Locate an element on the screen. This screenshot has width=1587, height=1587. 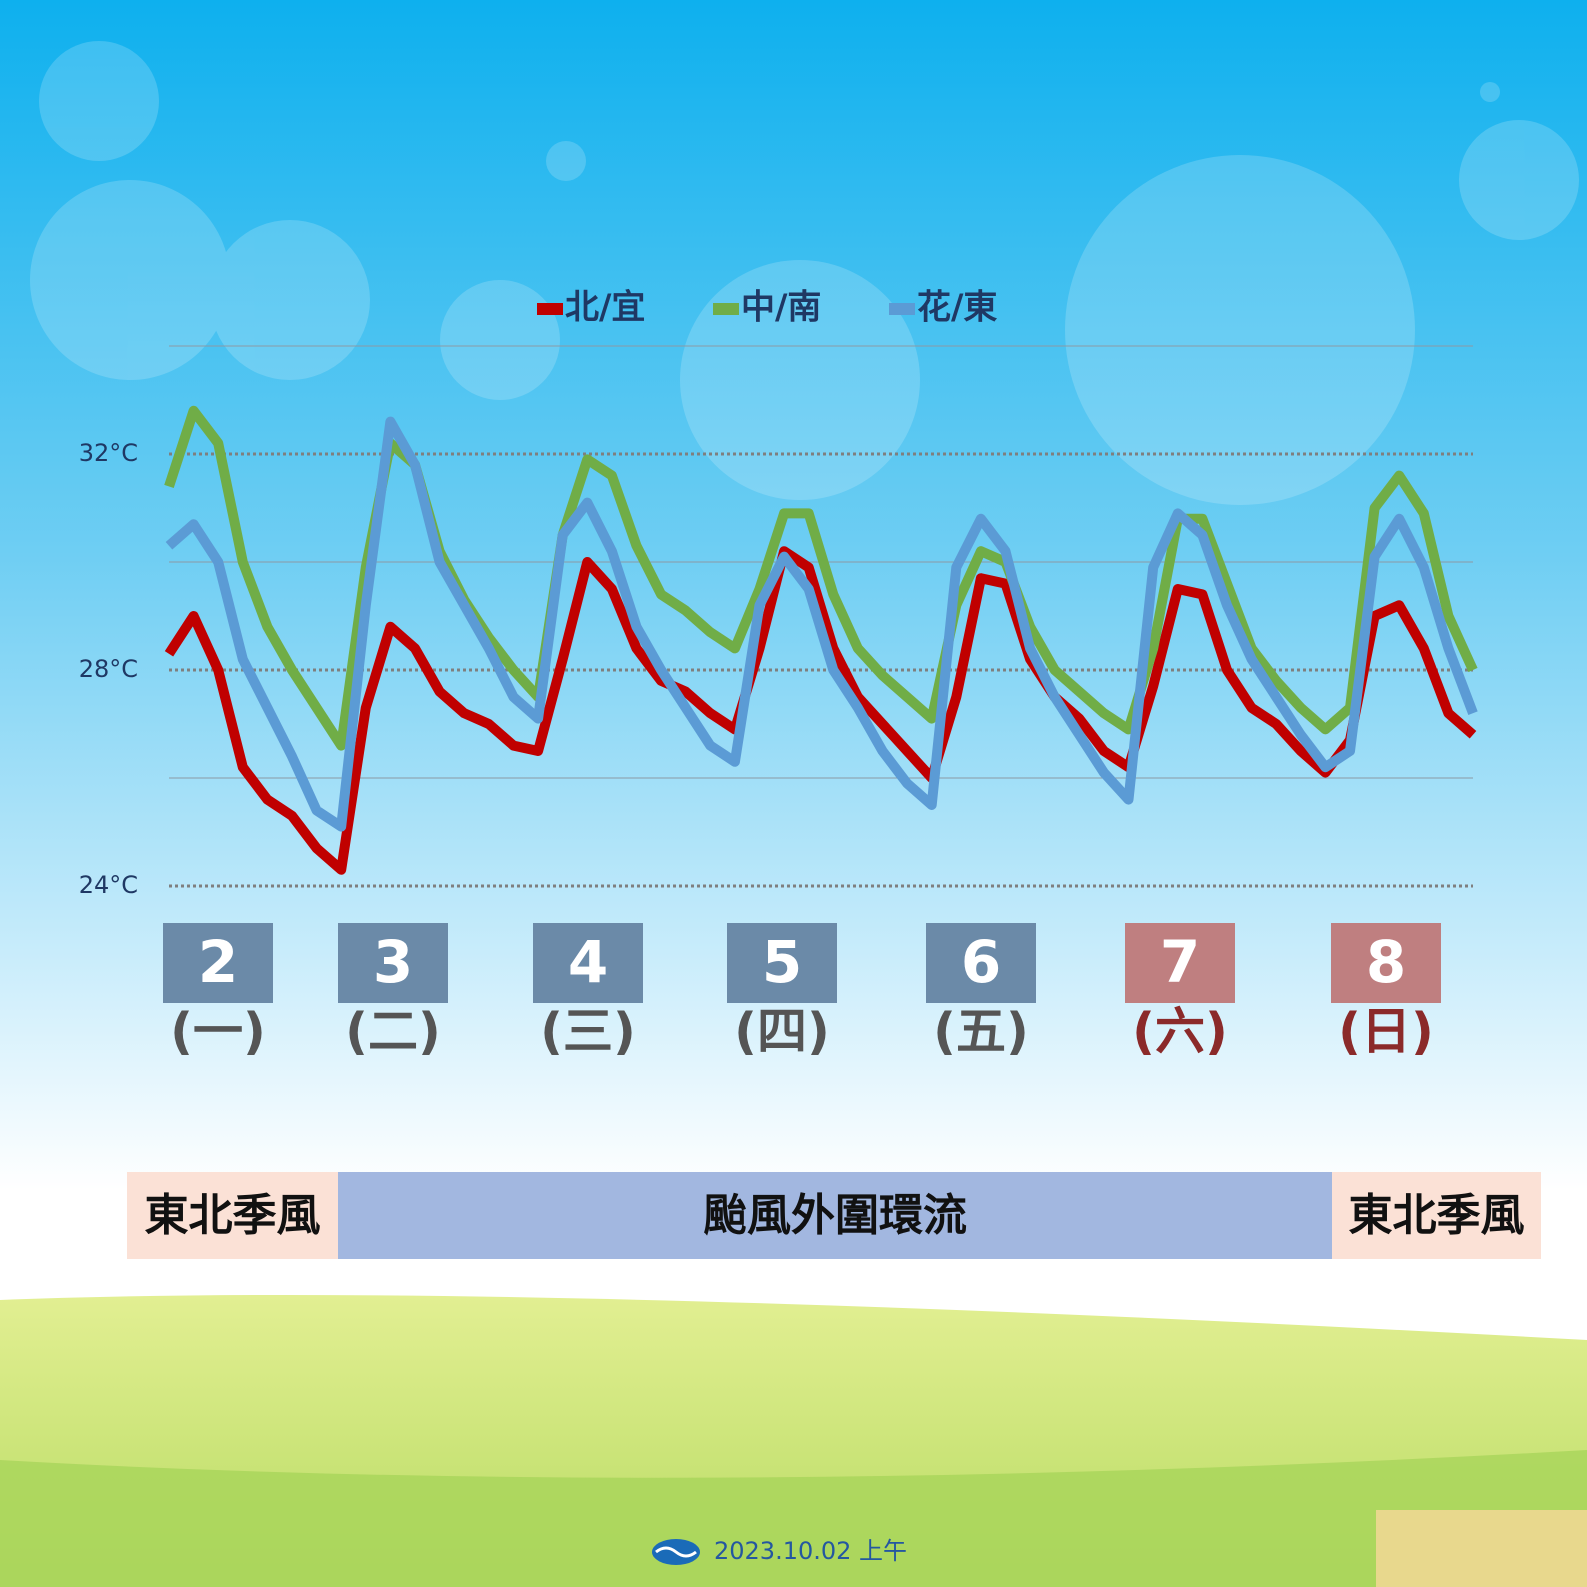
day-date: 4 is located at coordinates (588, 962).